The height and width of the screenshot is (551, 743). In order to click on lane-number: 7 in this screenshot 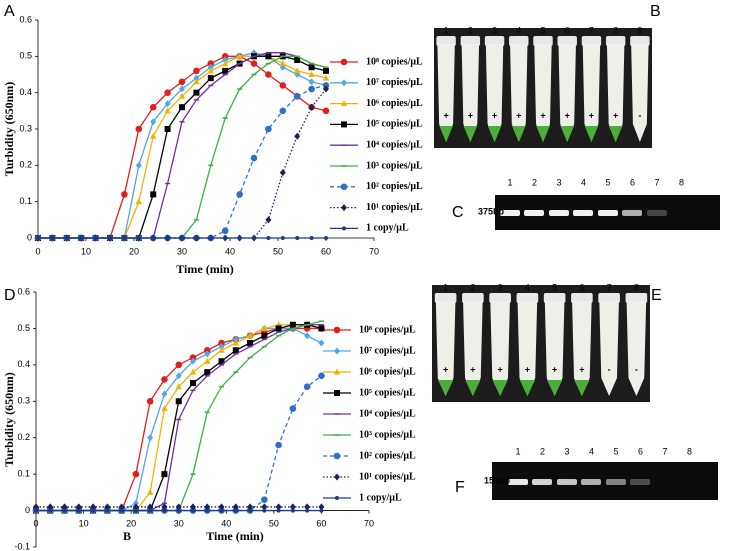, I will do `click(656, 182)`.